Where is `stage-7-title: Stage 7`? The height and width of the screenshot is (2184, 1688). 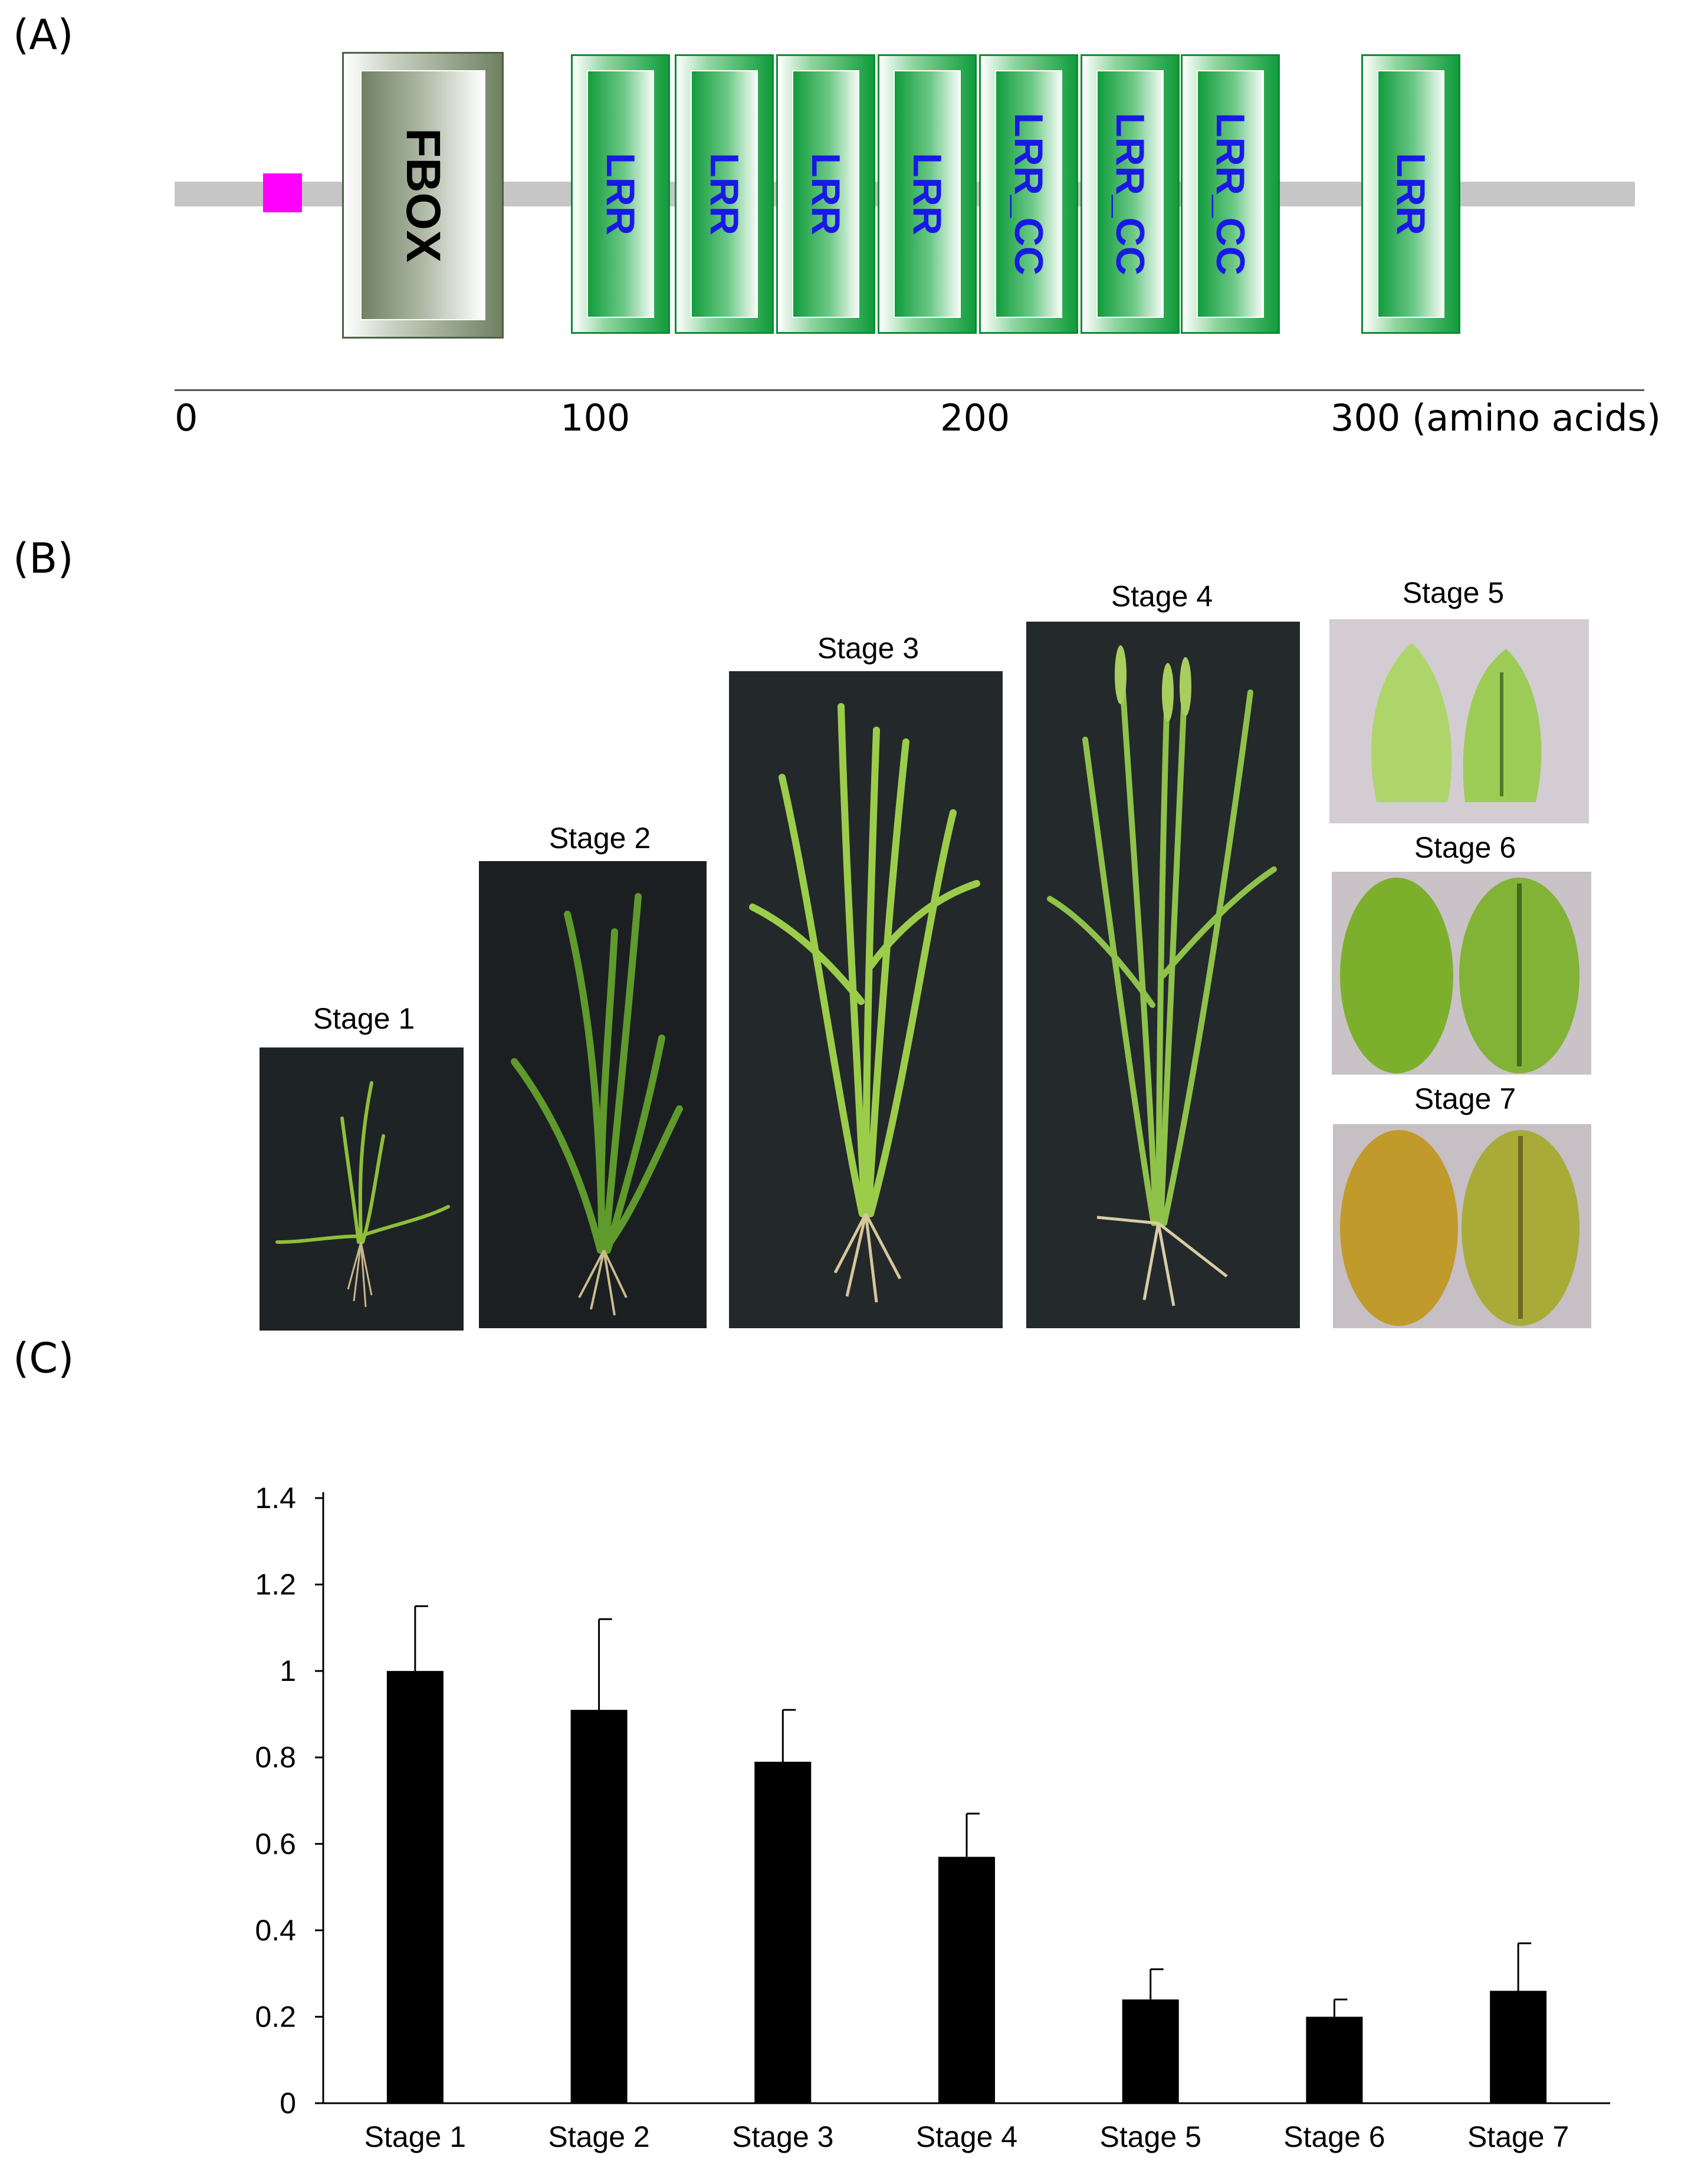
stage-7-title: Stage 7 is located at coordinates (1465, 1098).